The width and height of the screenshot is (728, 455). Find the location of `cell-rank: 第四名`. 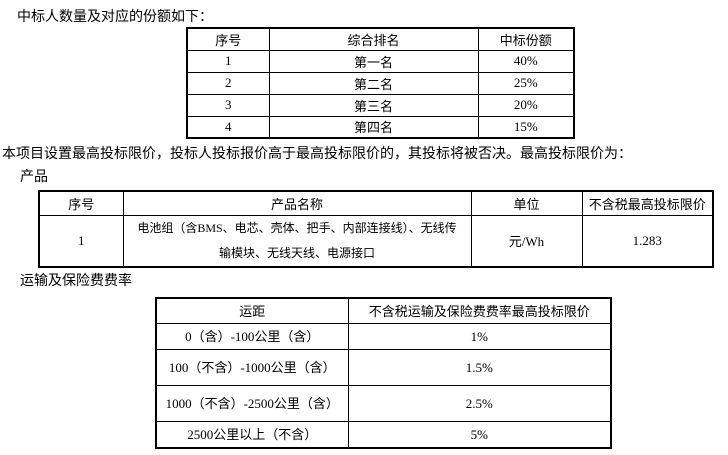

cell-rank: 第四名 is located at coordinates (373, 127).